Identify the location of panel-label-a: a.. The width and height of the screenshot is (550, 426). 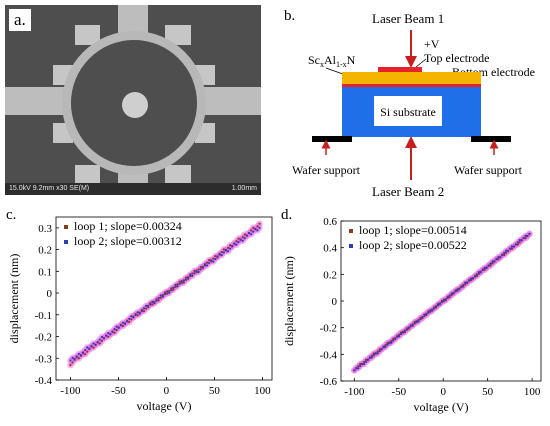
(20, 20).